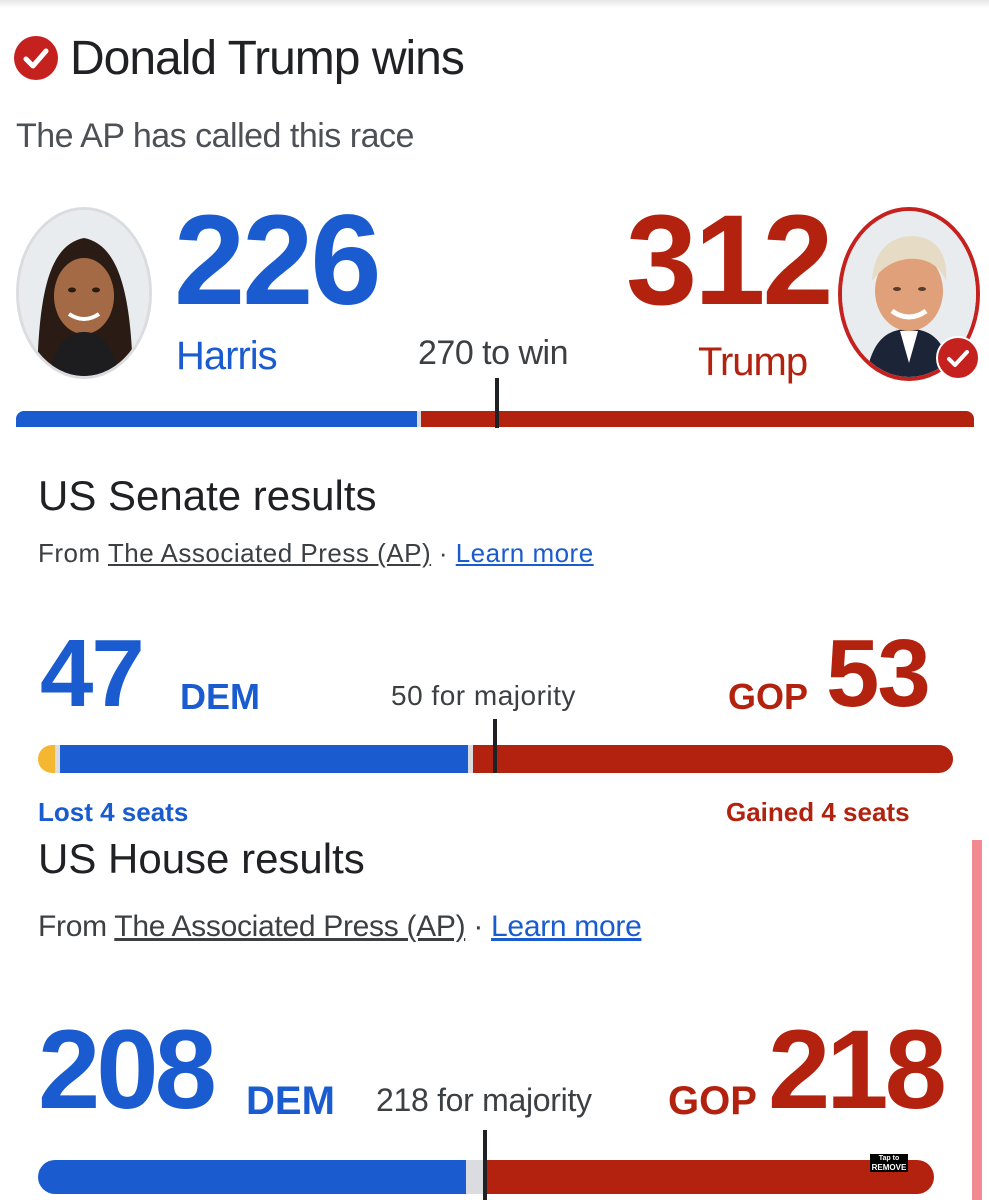 The width and height of the screenshot is (989, 1200). I want to click on senate-gap, so click(57, 759).